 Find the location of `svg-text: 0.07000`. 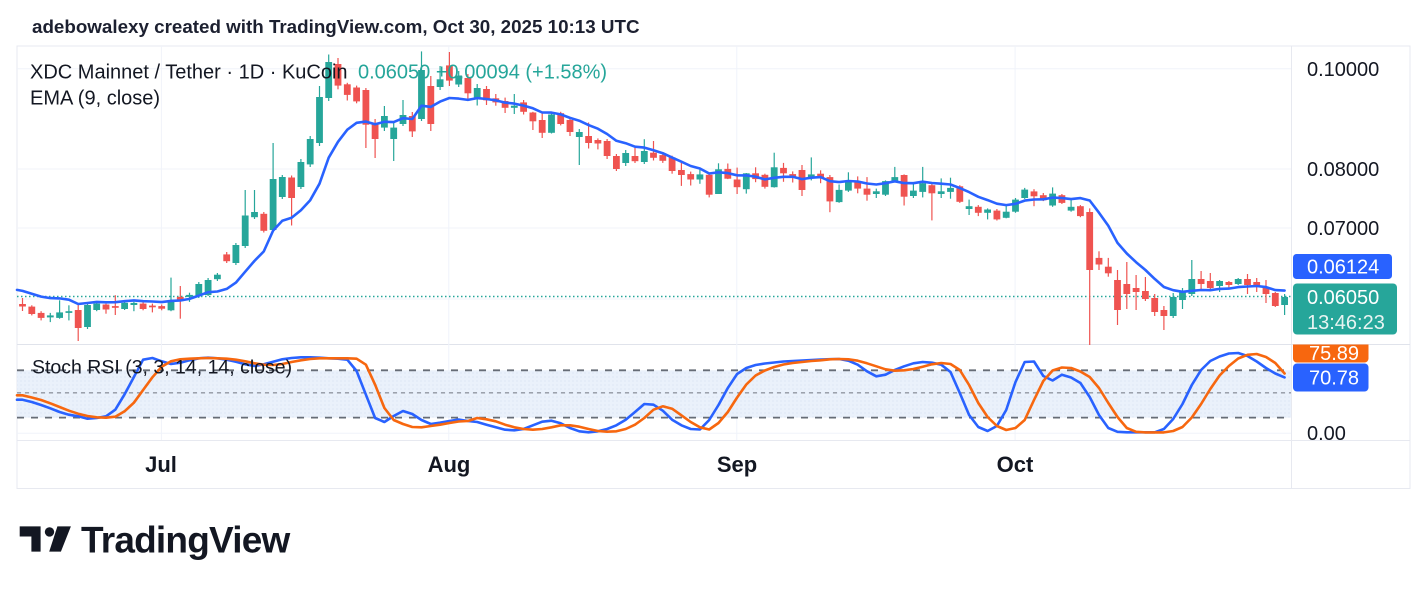

svg-text: 0.07000 is located at coordinates (1343, 229).